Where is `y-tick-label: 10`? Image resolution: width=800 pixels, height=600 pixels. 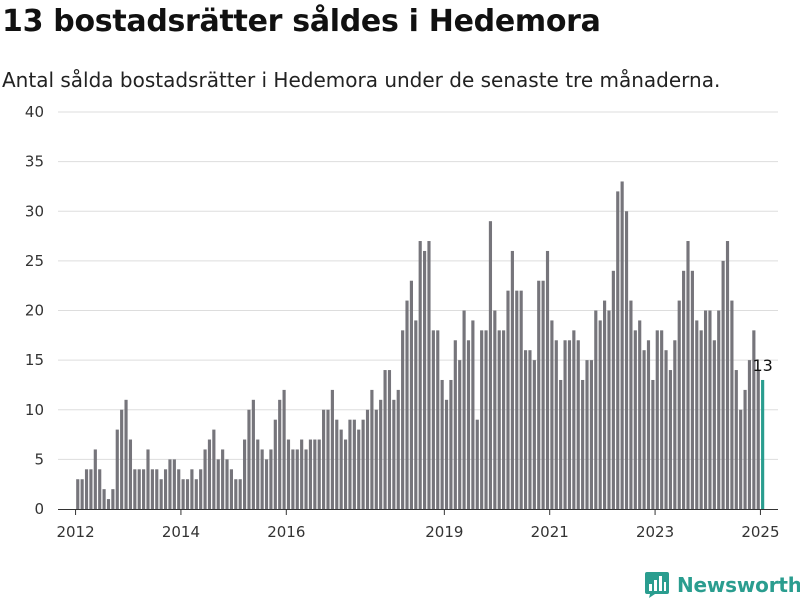
y-tick-label: 10 is located at coordinates (34, 410).